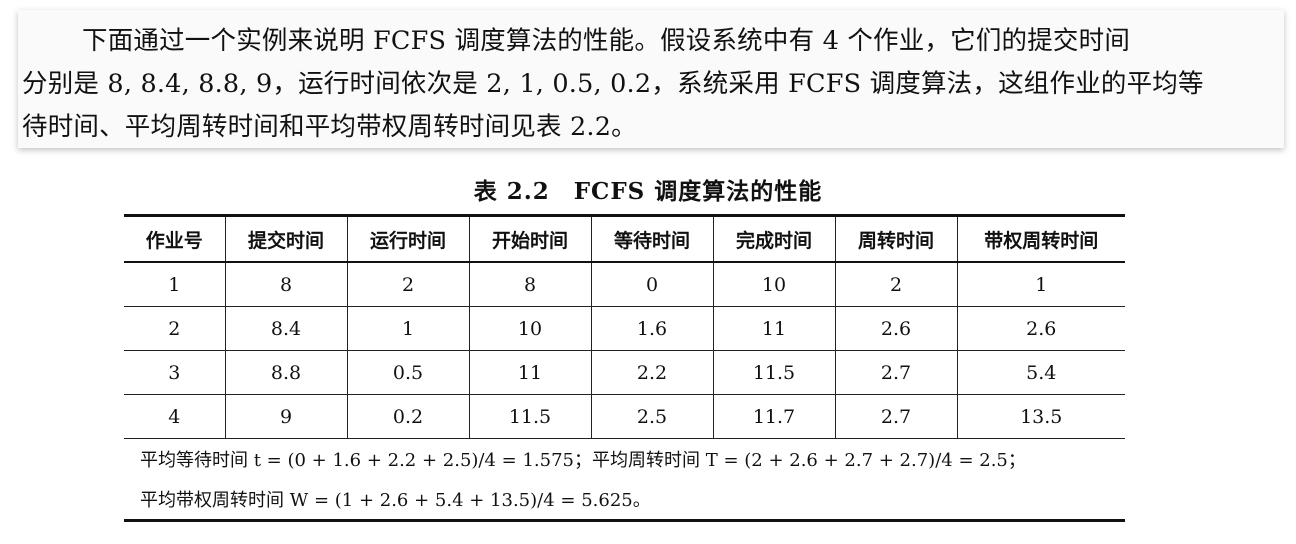 The height and width of the screenshot is (544, 1296). What do you see at coordinates (407, 416) in the screenshot?
I see `table-cell: 0.2` at bounding box center [407, 416].